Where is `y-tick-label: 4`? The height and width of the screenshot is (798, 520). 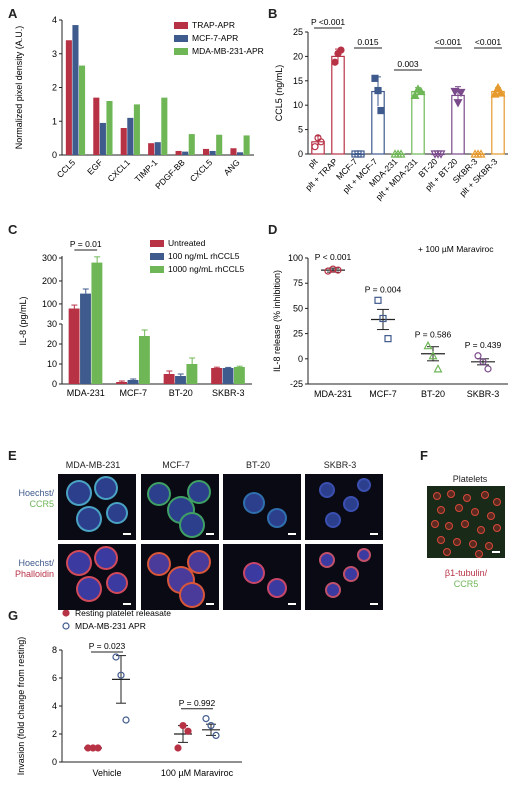 y-tick-label: 4 is located at coordinates (54, 706).